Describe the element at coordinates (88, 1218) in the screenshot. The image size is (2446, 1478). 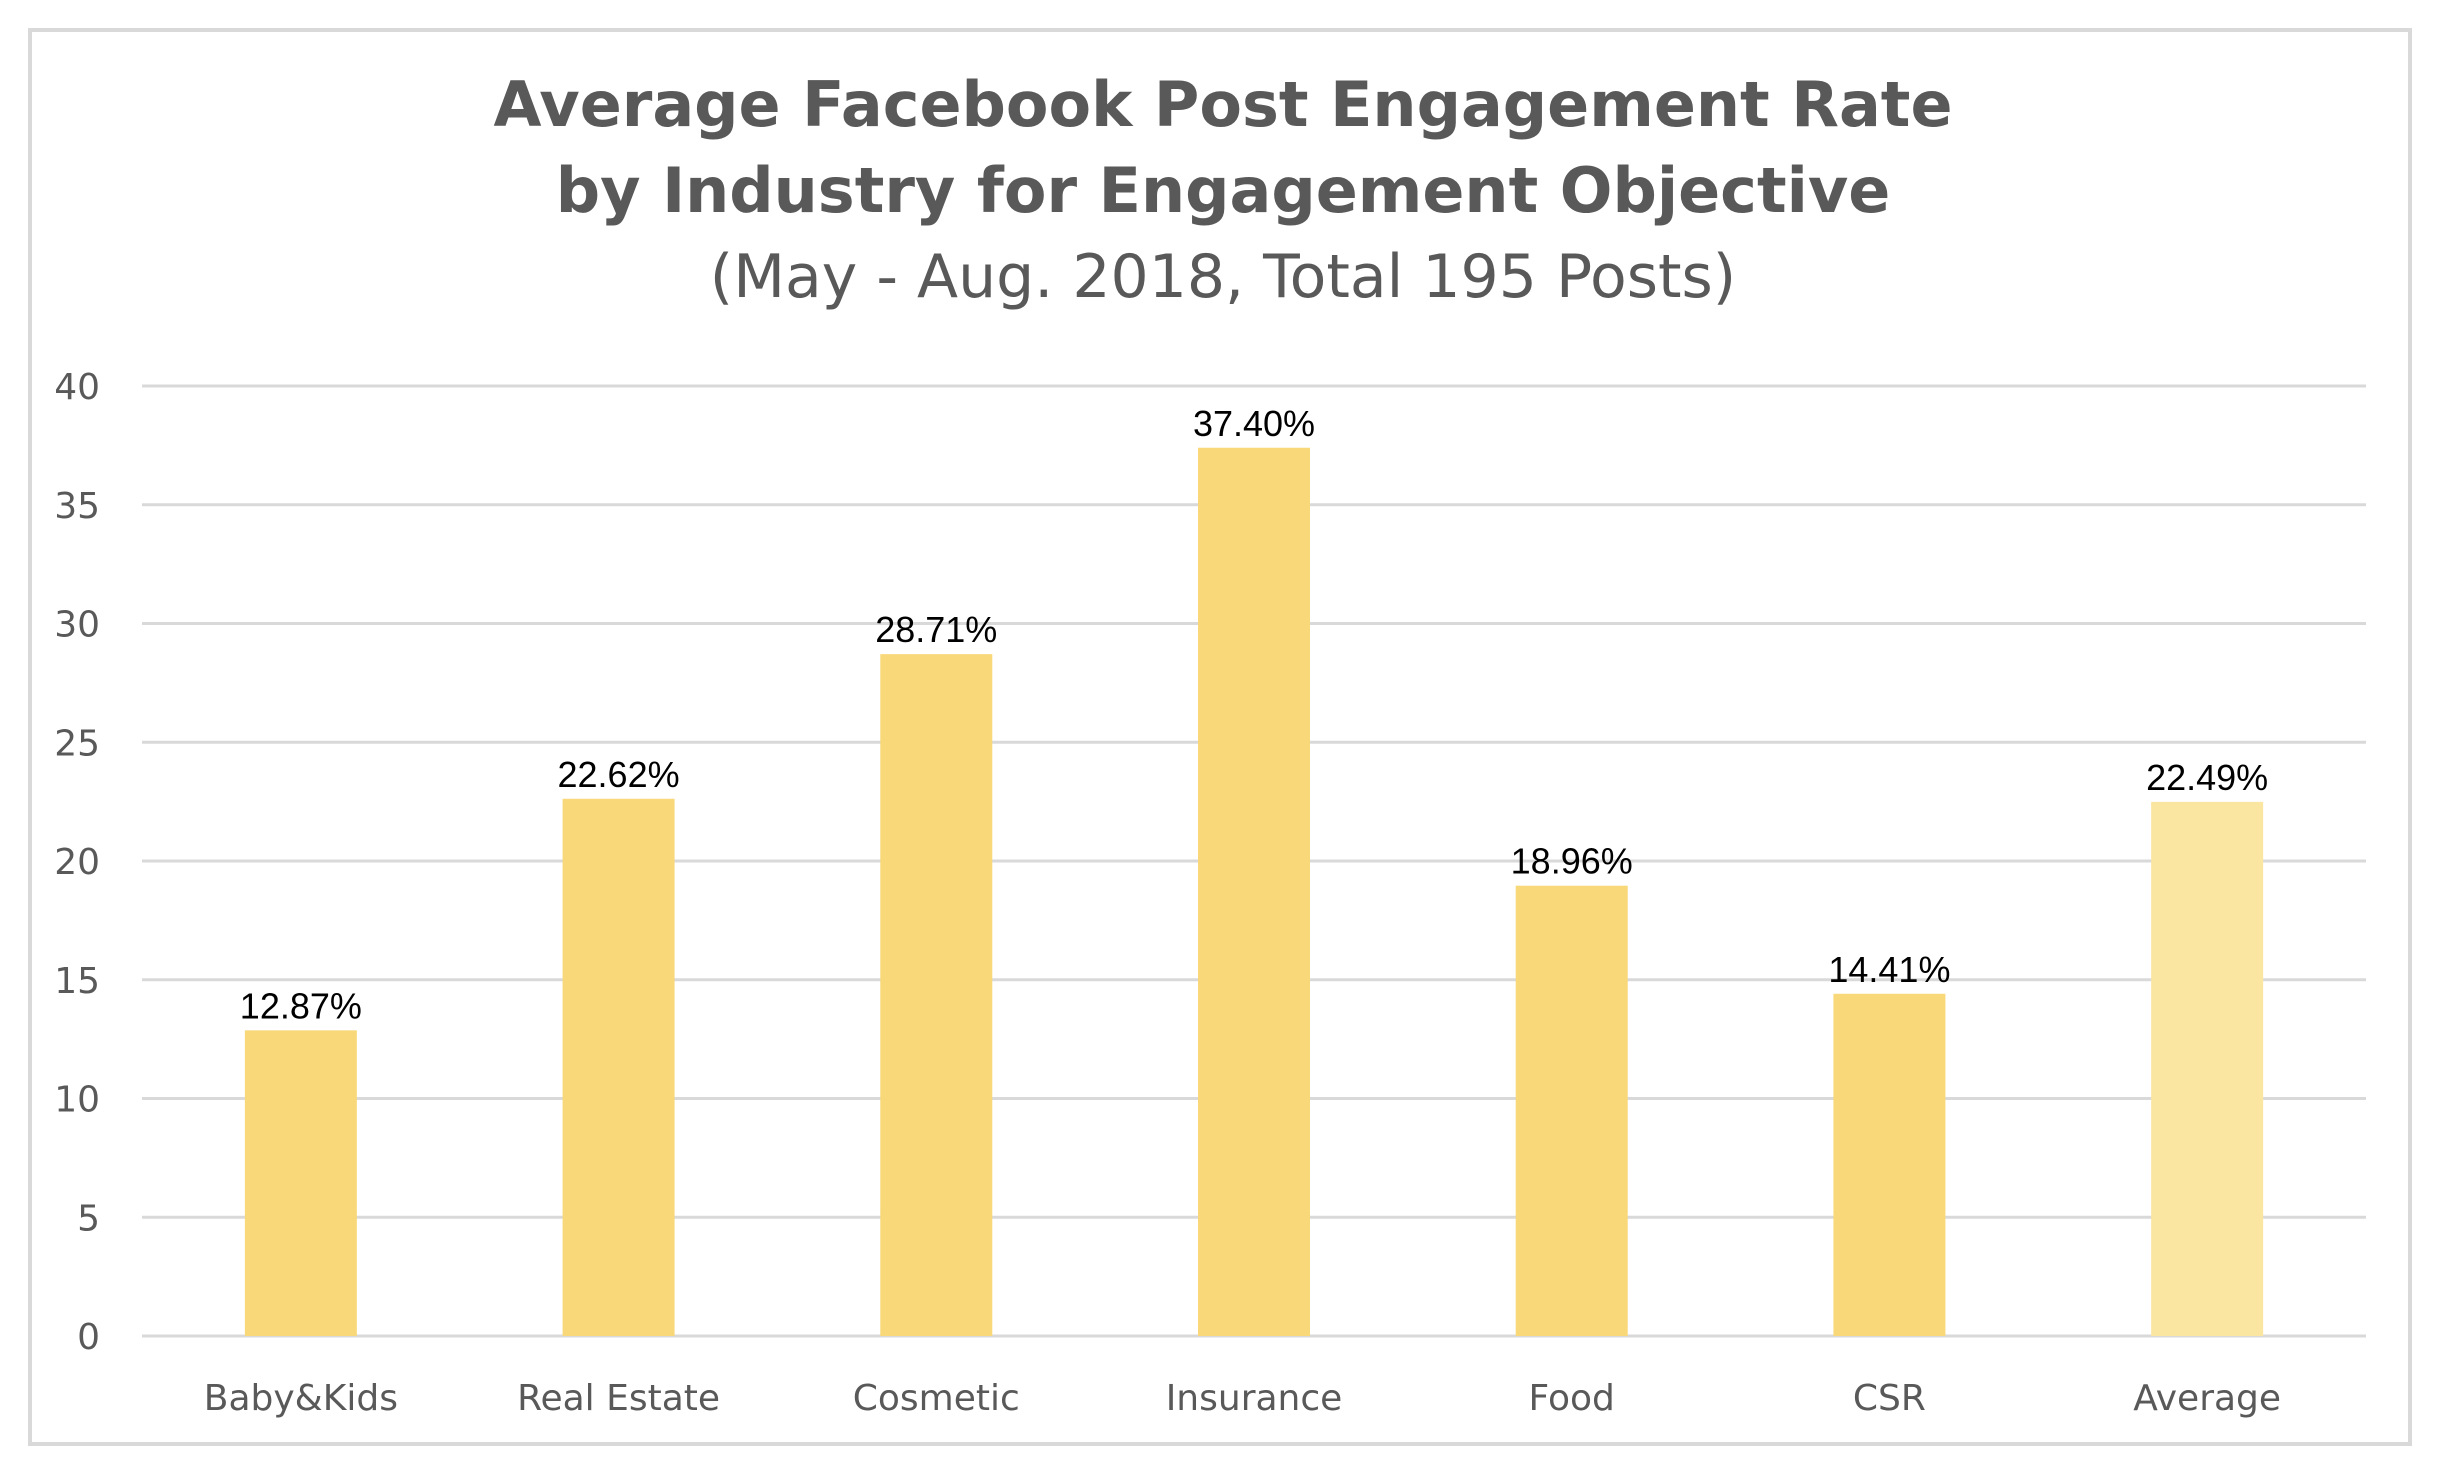
I see `y-tick-label: 5` at that location.